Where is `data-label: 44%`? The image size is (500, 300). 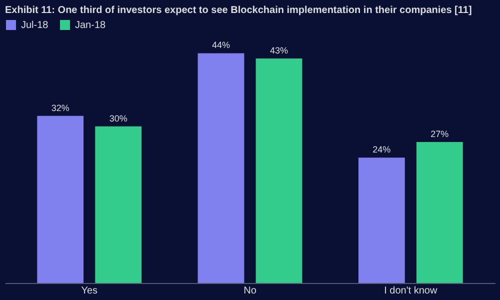 data-label: 44% is located at coordinates (221, 45).